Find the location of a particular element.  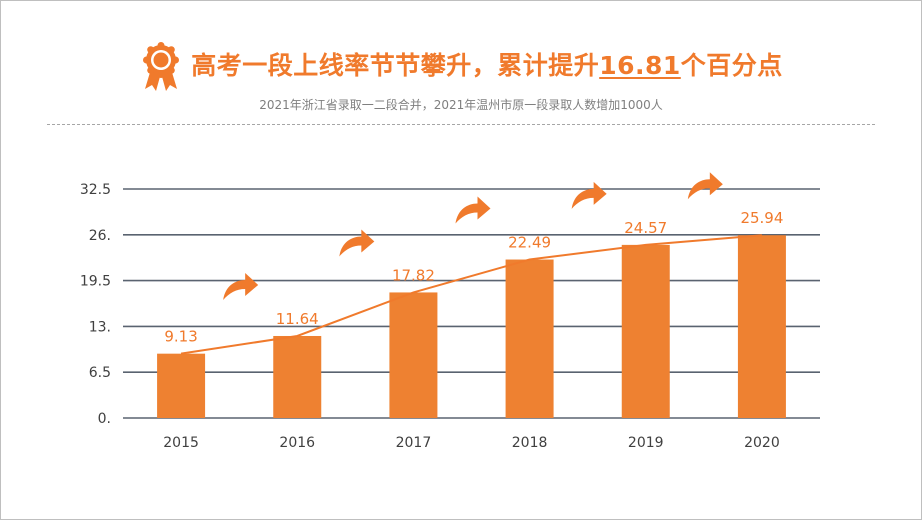

subtitle: 2021年浙江省录取一二段合并，2021年温州市原一段录取人数增加1000人 is located at coordinates (461, 105).